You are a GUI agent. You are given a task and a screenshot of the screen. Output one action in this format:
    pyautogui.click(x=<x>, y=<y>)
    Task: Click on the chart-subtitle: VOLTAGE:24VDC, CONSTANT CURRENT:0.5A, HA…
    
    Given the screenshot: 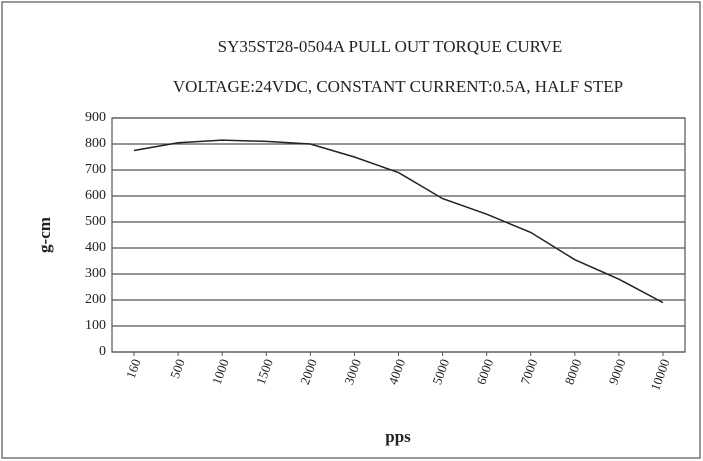 What is the action you would take?
    pyautogui.click(x=398, y=86)
    